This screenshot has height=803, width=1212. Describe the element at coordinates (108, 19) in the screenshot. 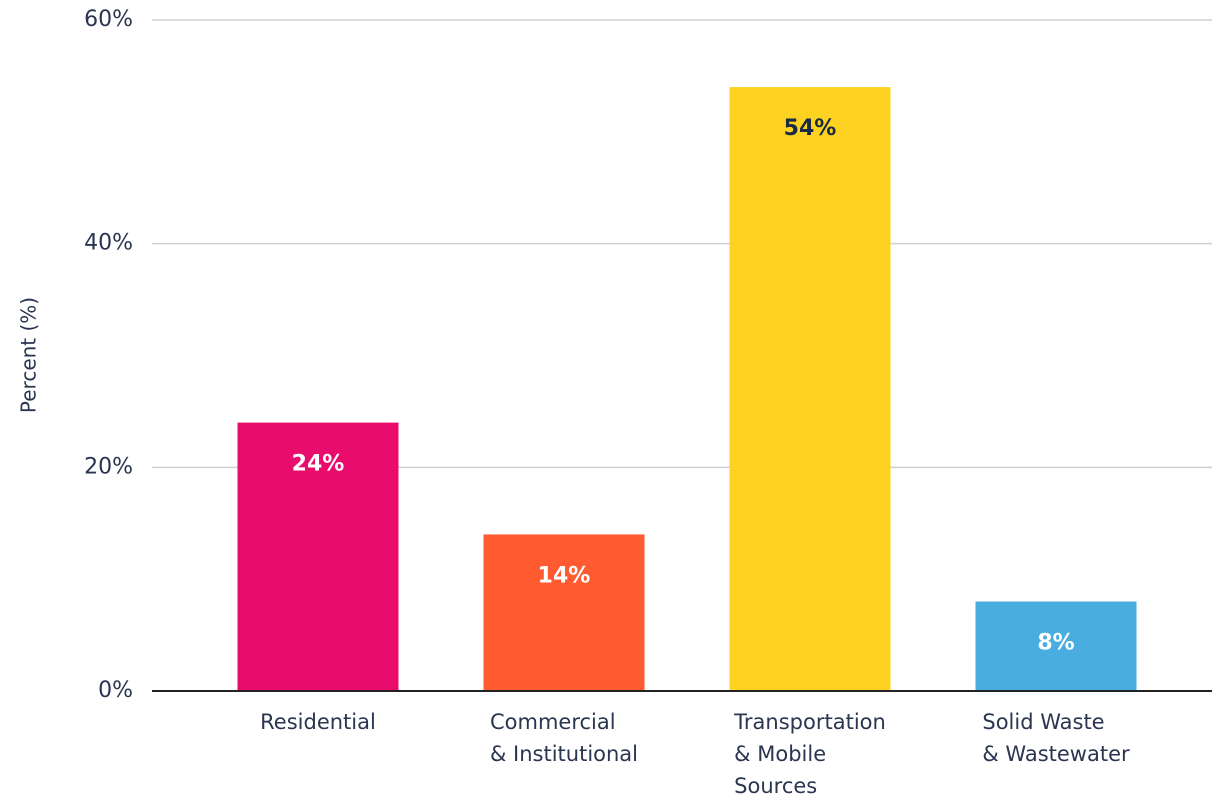

I see `y-tick-label: 60%` at that location.